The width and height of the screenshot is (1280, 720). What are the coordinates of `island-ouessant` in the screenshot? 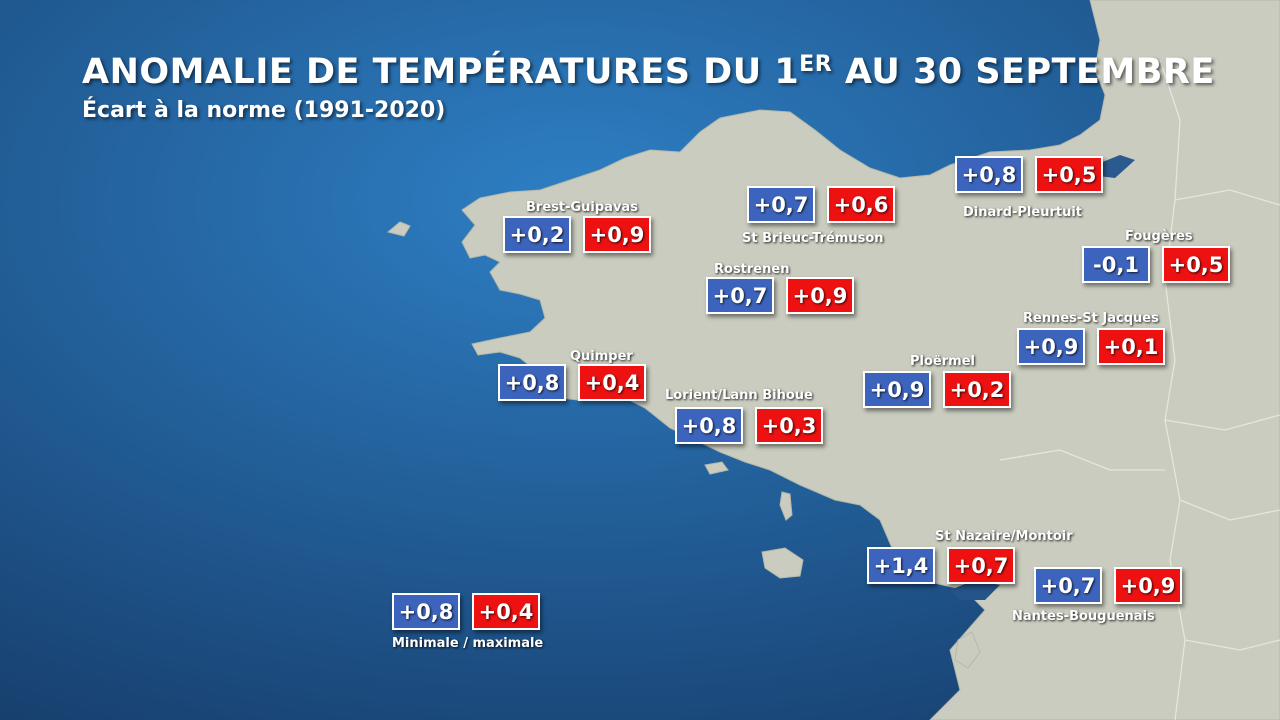 It's located at (398, 229).